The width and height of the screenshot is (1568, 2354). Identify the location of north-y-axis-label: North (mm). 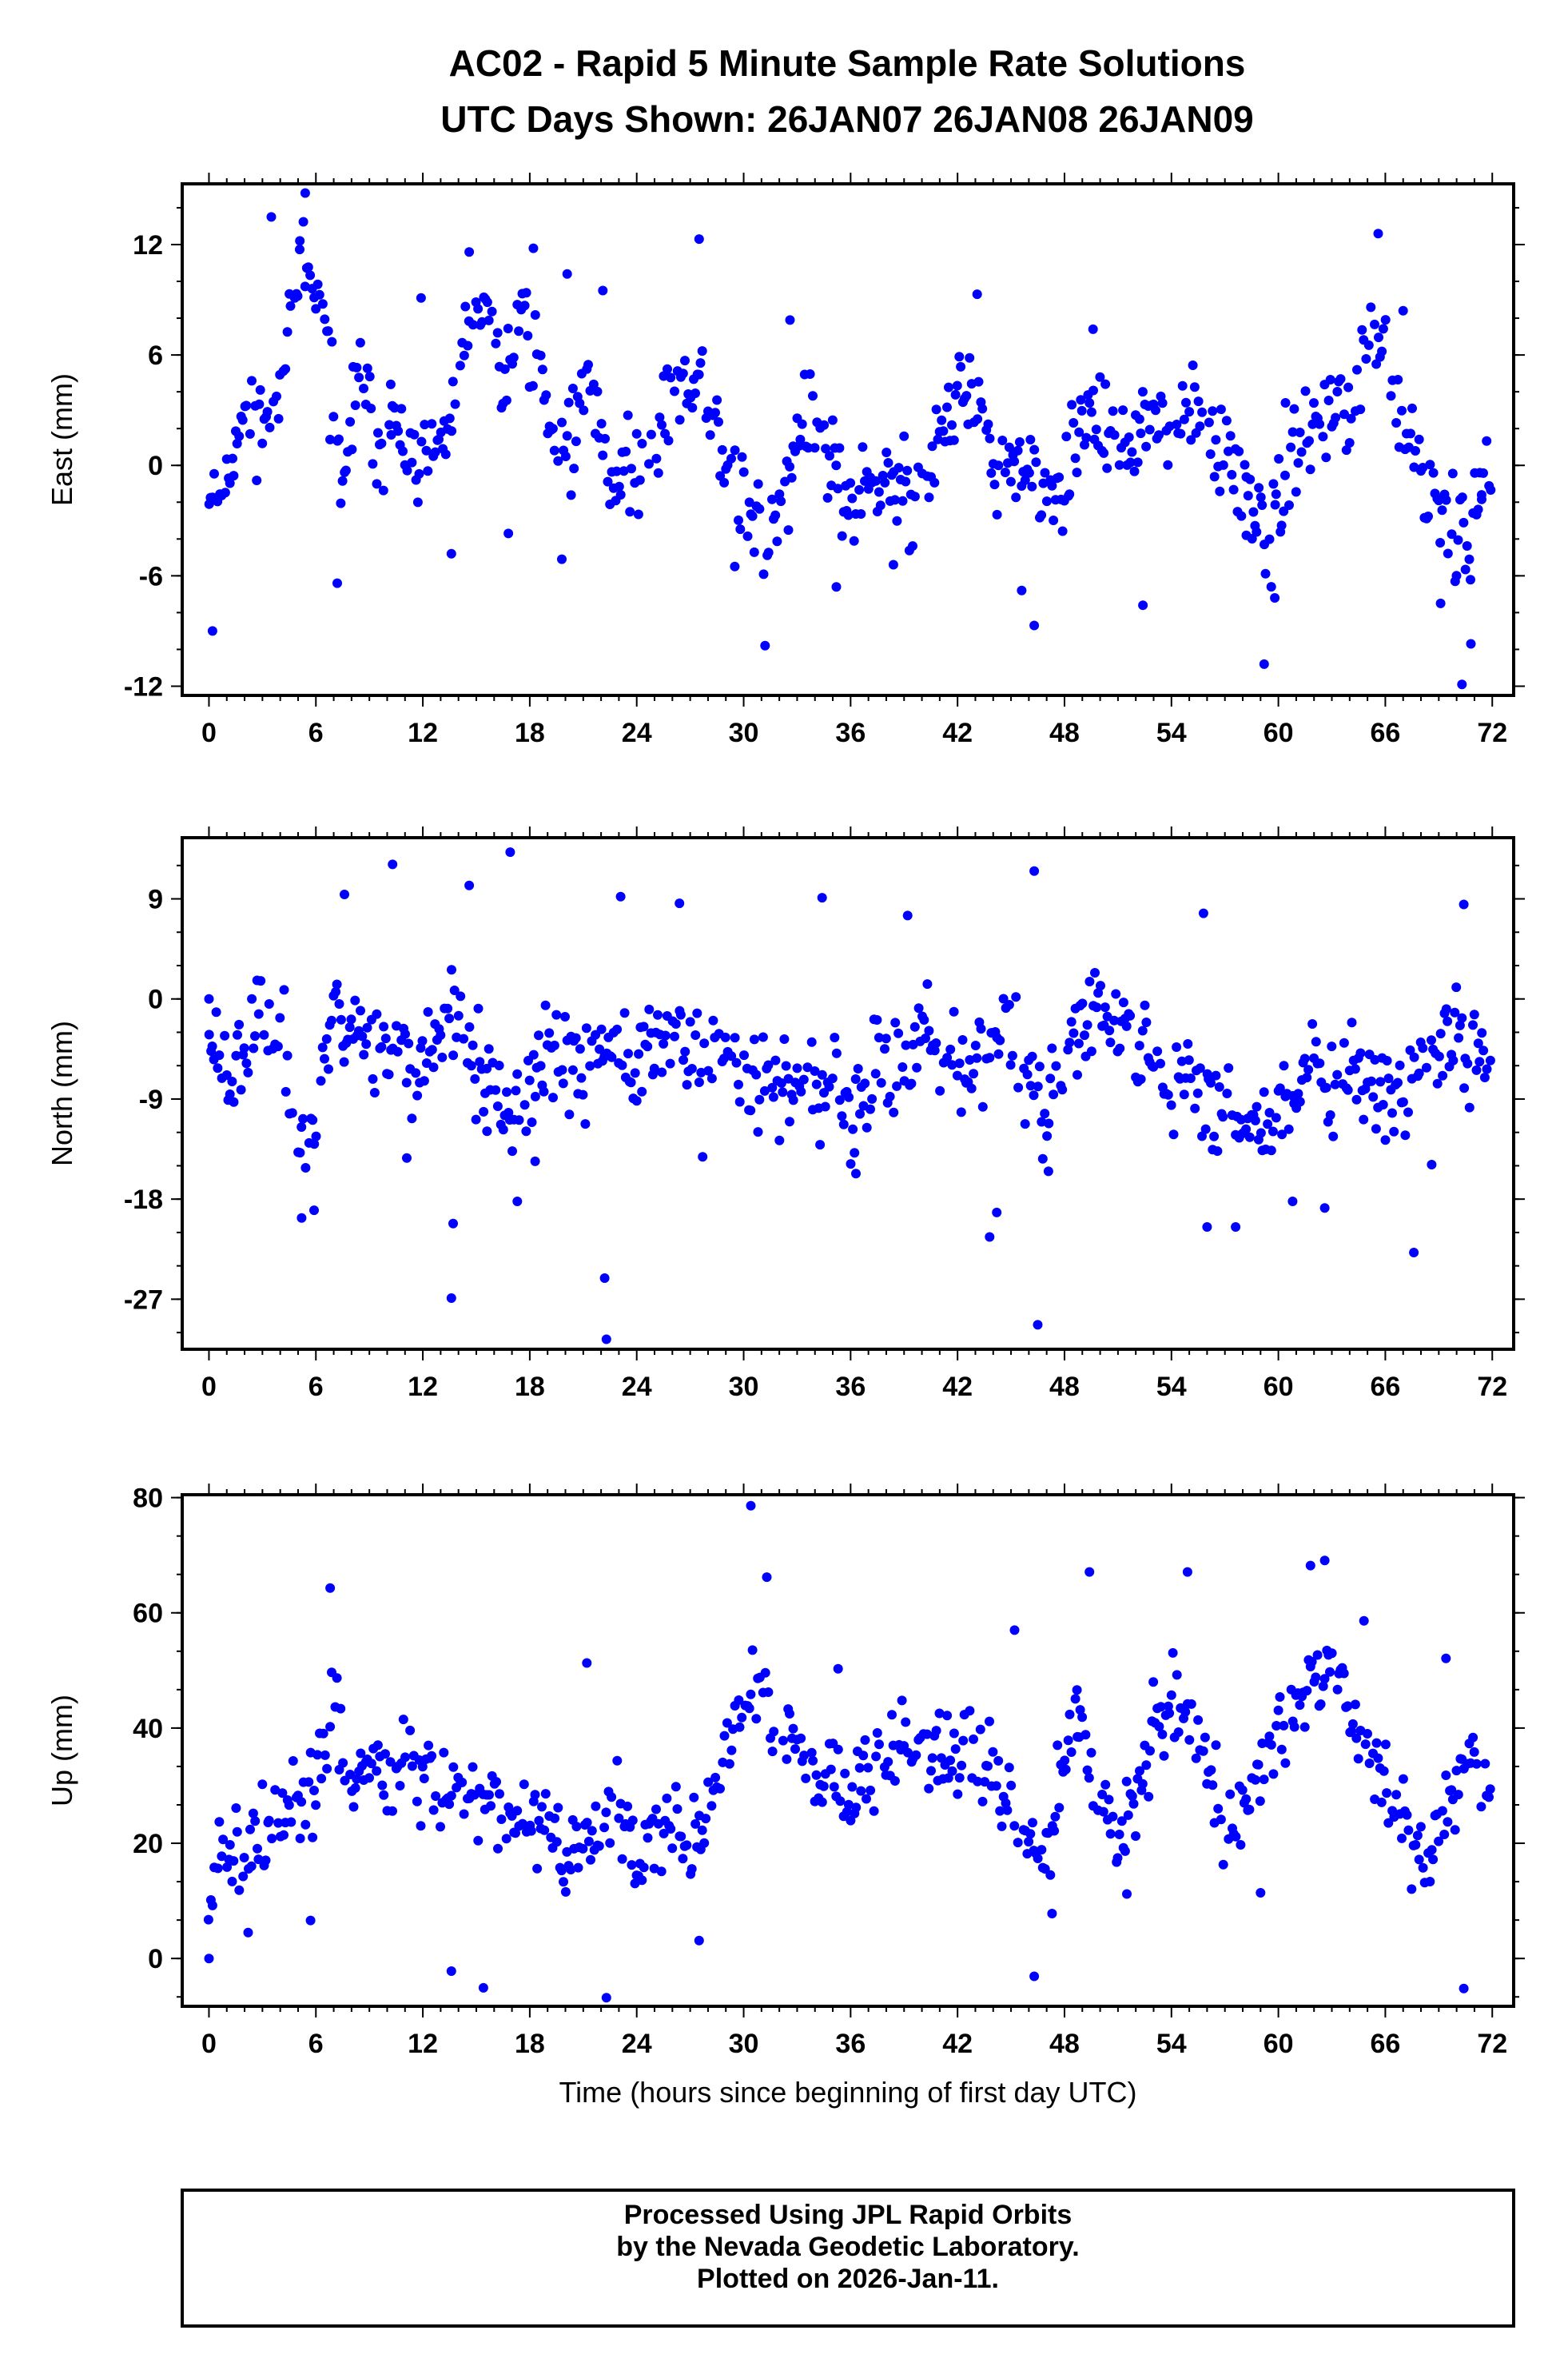
(62, 1093).